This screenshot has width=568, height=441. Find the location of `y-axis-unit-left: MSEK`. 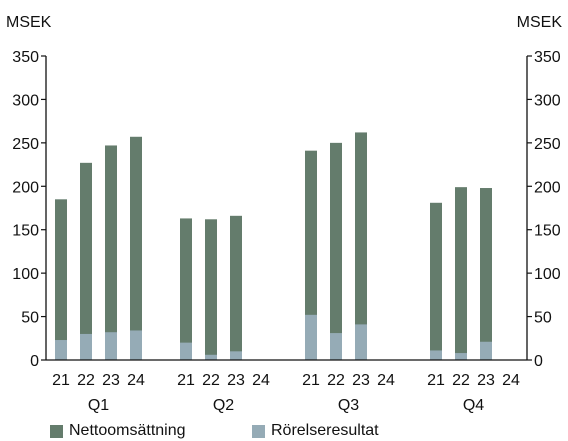

y-axis-unit-left: MSEK is located at coordinates (29, 22).